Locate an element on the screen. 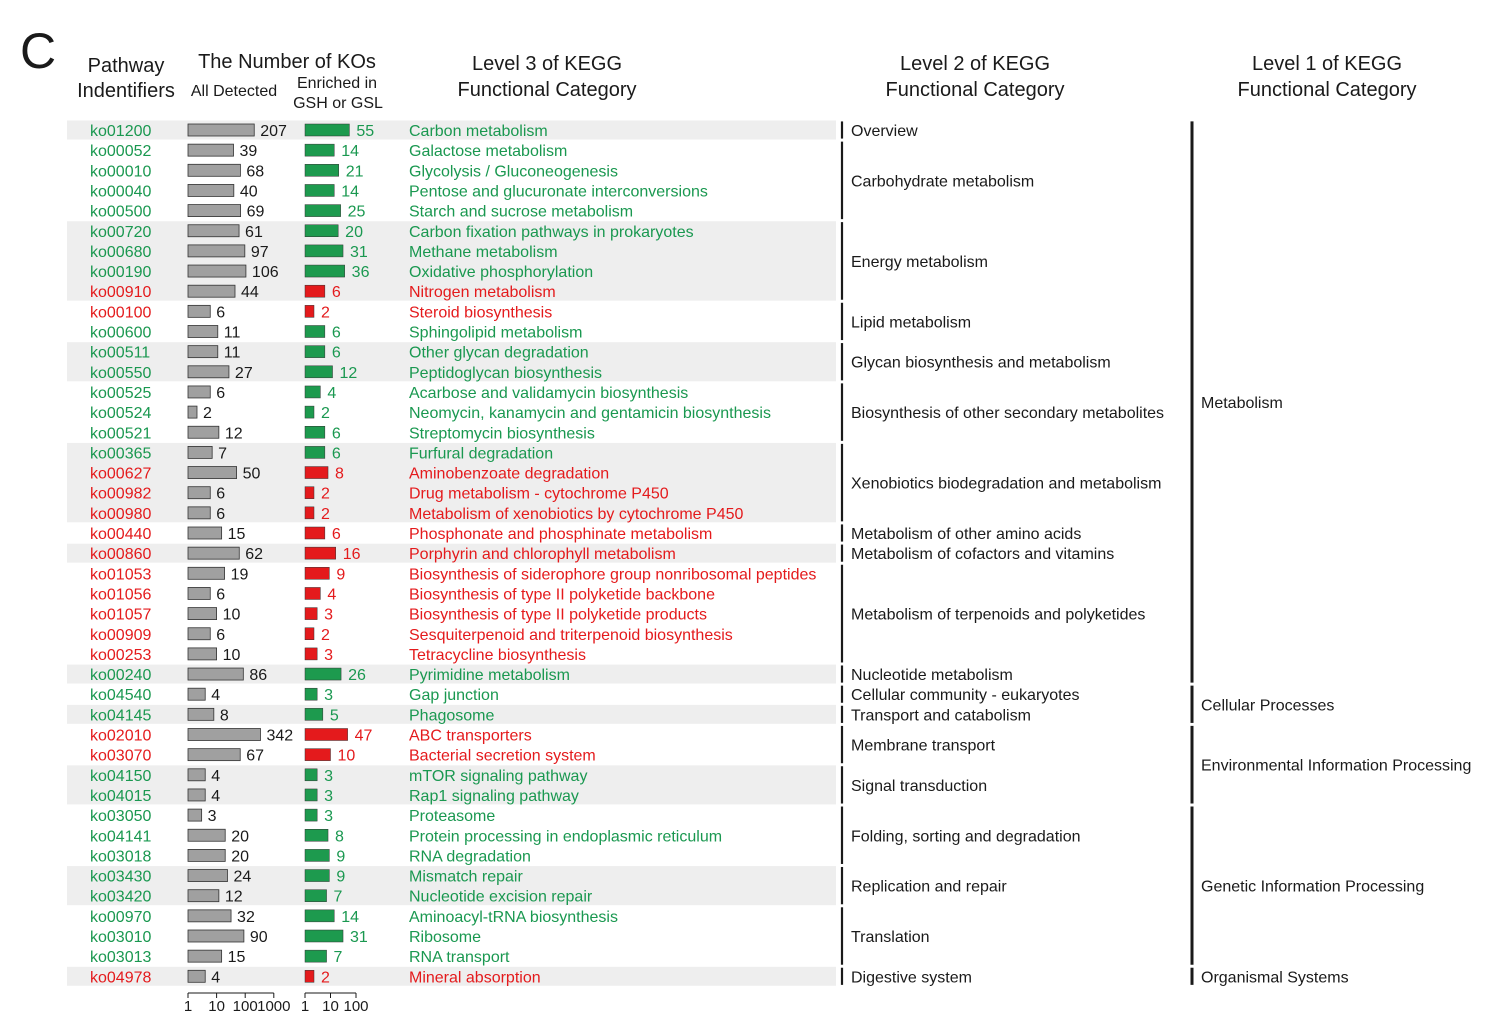 The width and height of the screenshot is (1506, 1030). pathway-id: ko00970 is located at coordinates (120, 917).